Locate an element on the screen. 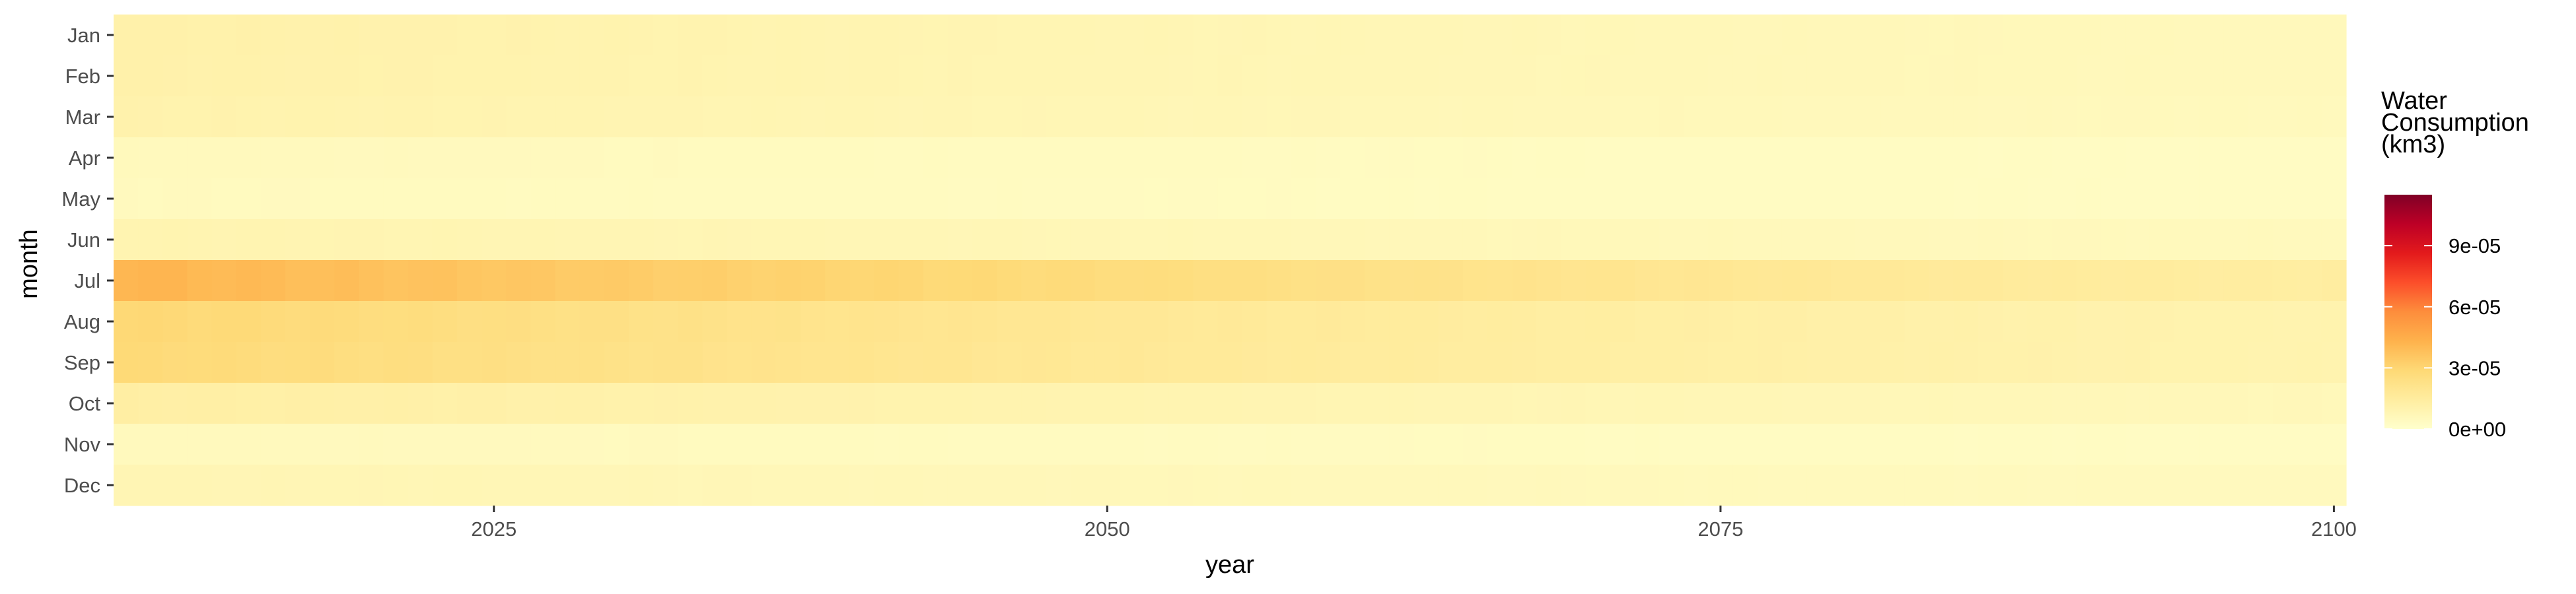 The width and height of the screenshot is (2576, 594). y-axis: Jan Feb Mar Apr May Jun Jul Aug Sep Oct Nov Dec is located at coordinates (88, 260).